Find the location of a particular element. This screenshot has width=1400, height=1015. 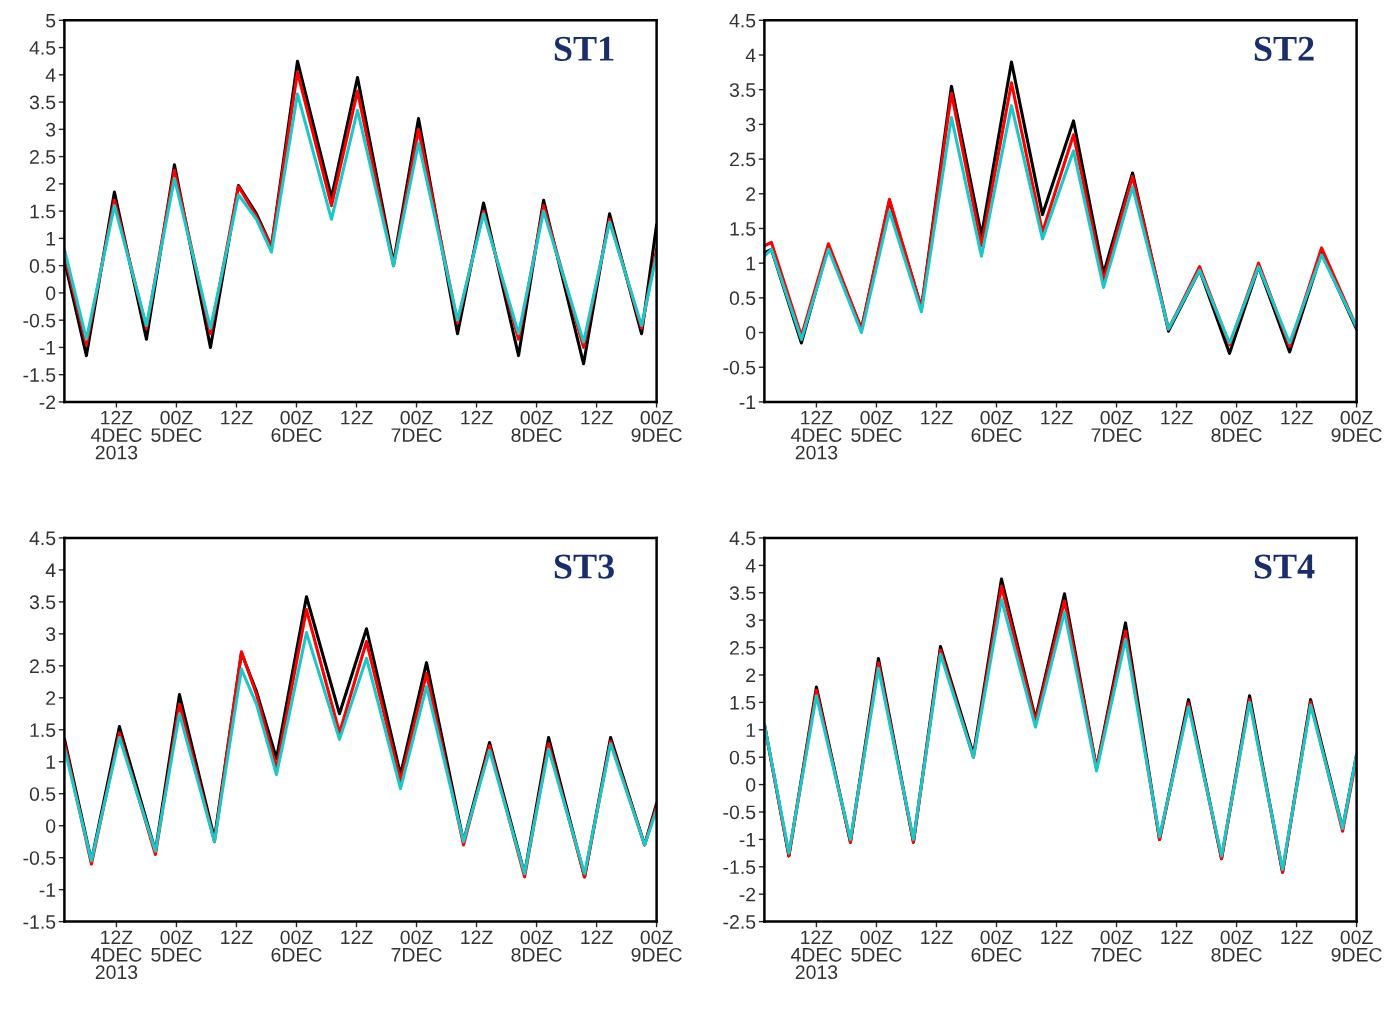

chart-title: ST3 is located at coordinates (584, 566).